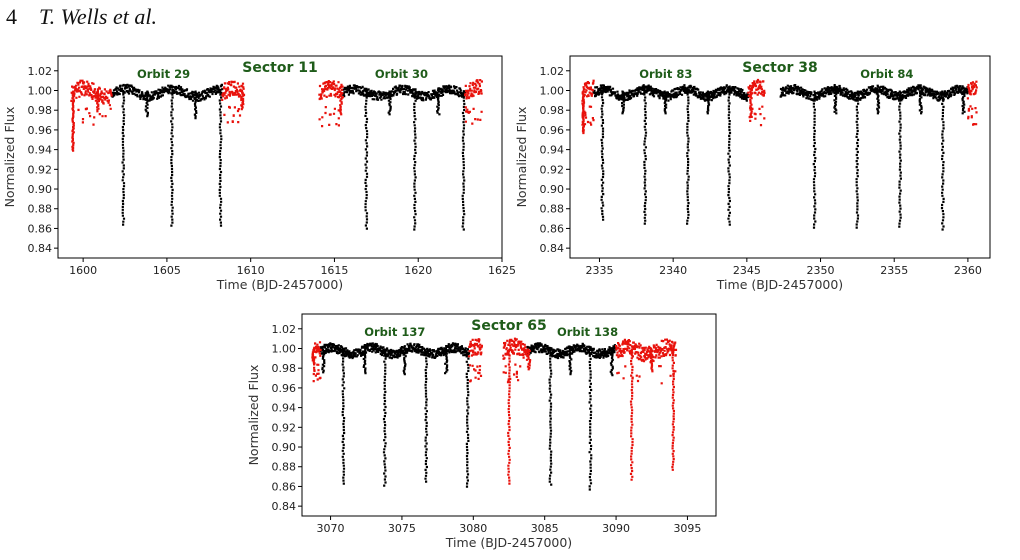 This screenshot has height=560, width=1020. Describe the element at coordinates (83, 270) in the screenshot. I see `x-tick-label: 1600` at that location.